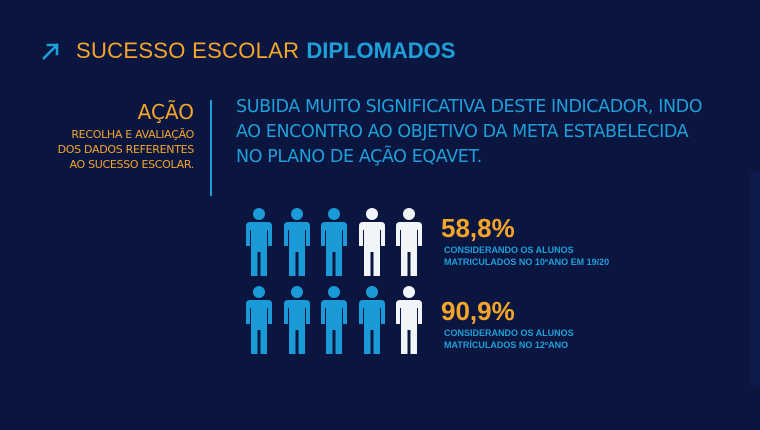  Describe the element at coordinates (359, 157) in the screenshot. I see `statement-line: NO PLANO DE AÇÃO EQAVET.` at that location.